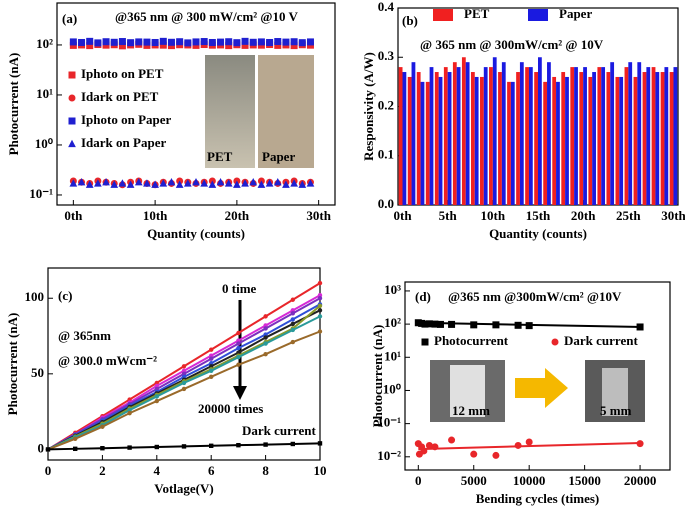 The width and height of the screenshot is (685, 516). I want to click on x-tick-label: 0th, so click(402, 215).